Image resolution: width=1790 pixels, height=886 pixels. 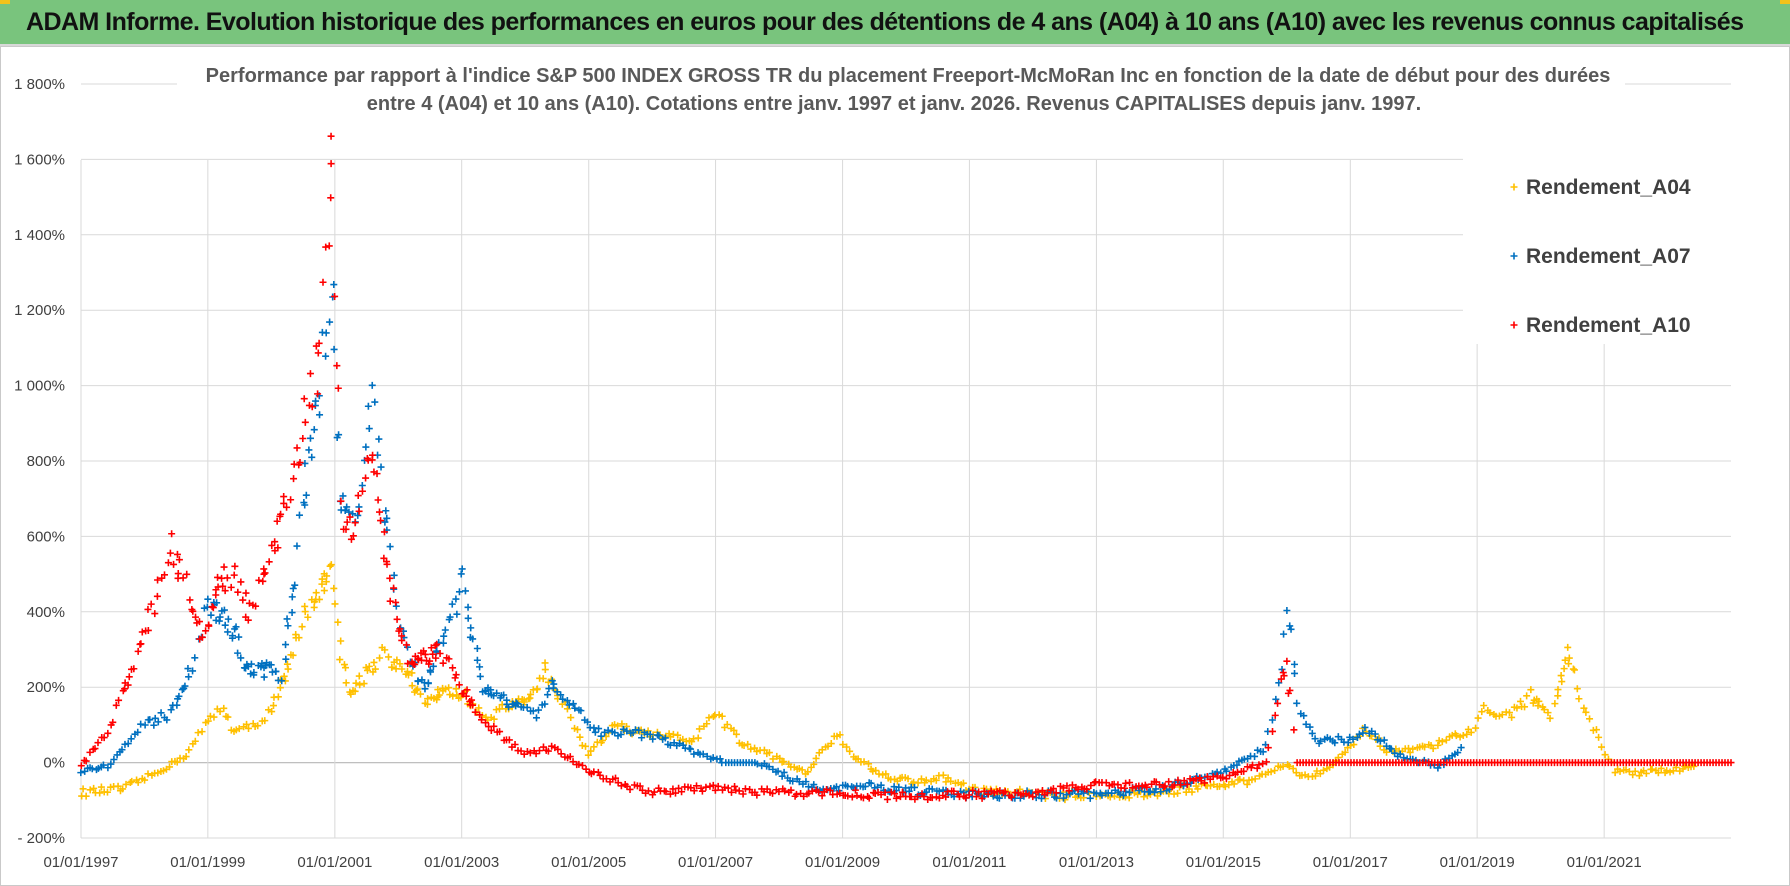 I want to click on y-tick-label: - 200%, so click(x=41, y=838).